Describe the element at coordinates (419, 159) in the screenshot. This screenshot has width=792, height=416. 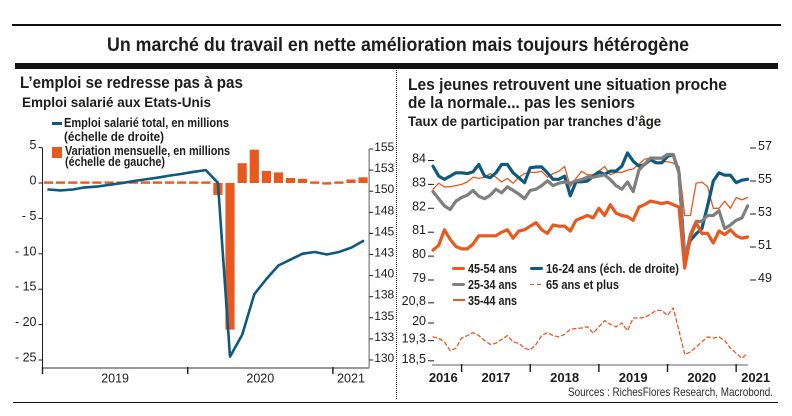
I see `top-left-tick-label: 84` at that location.